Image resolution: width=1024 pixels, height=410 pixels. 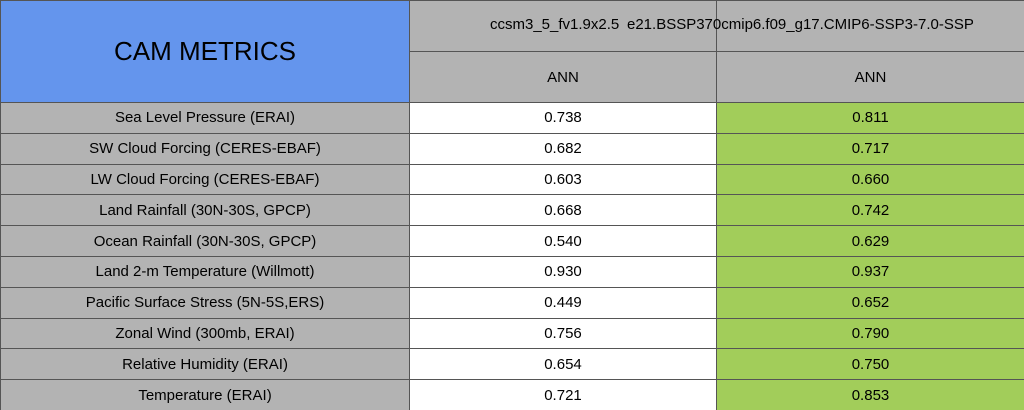 I want to click on metric-name: Ocean Rainfall (30N-30S, GPCP), so click(x=205, y=241).